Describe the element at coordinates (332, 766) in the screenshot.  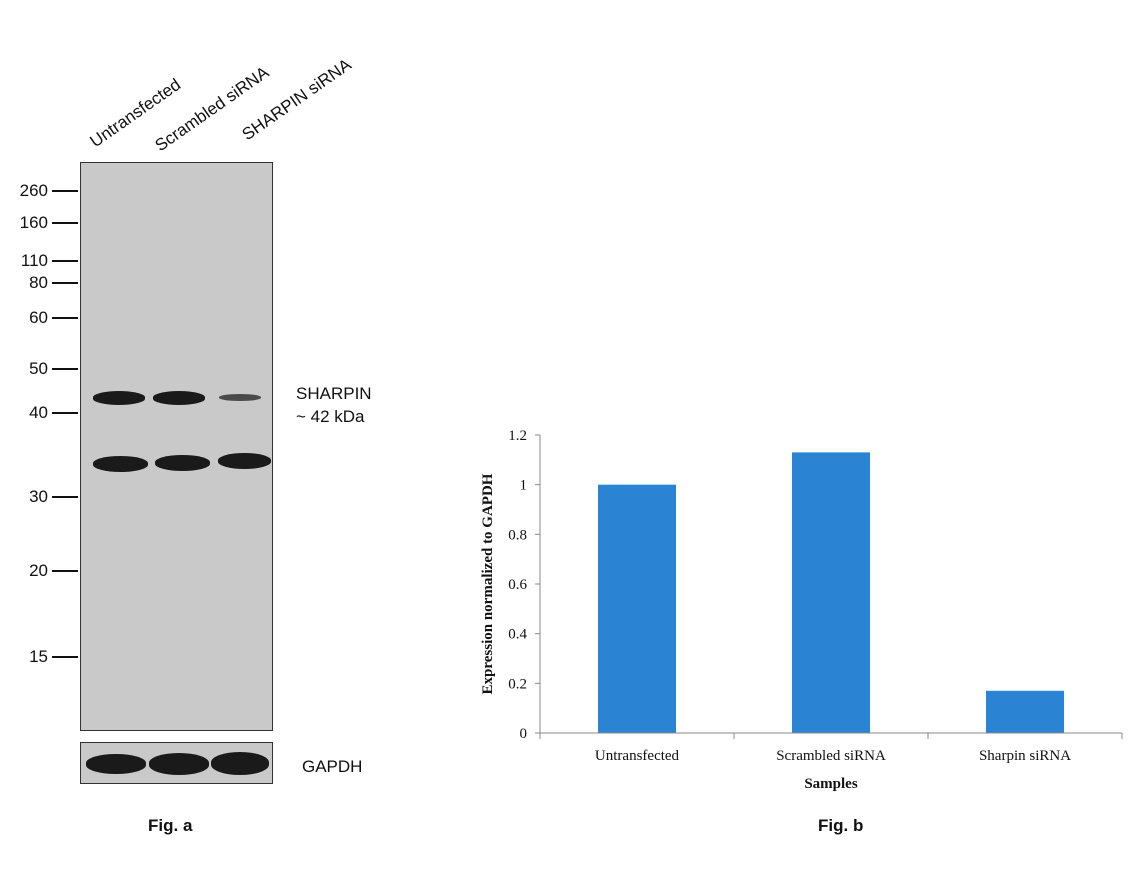
I see `loading-control-label: GAPDH` at that location.